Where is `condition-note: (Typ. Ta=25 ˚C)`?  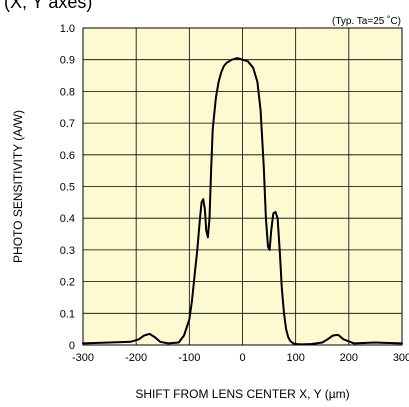
condition-note: (Typ. Ta=25 ˚C) is located at coordinates (366, 21).